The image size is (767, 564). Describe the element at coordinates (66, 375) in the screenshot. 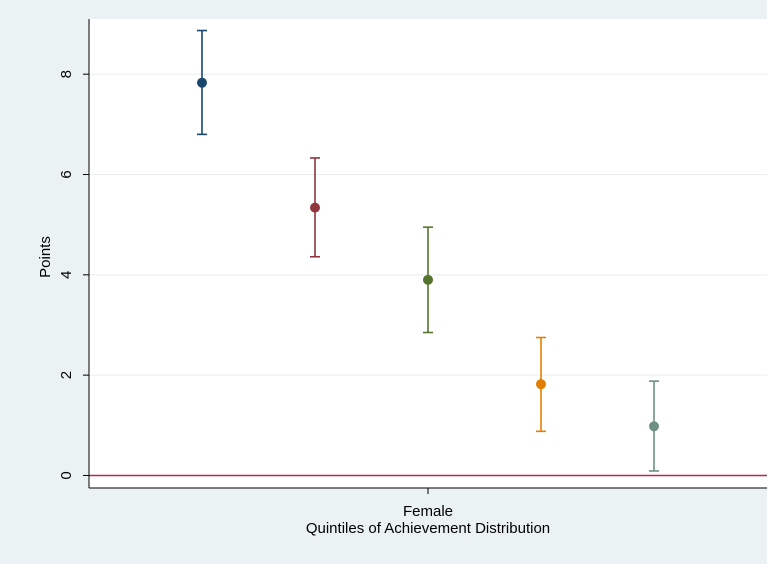

I see `y-tick-label: 2` at that location.